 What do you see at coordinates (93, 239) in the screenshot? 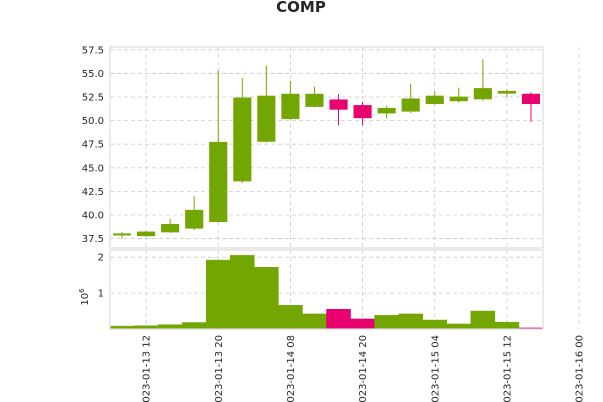
I see `price-tick-label: 37.5` at bounding box center [93, 239].